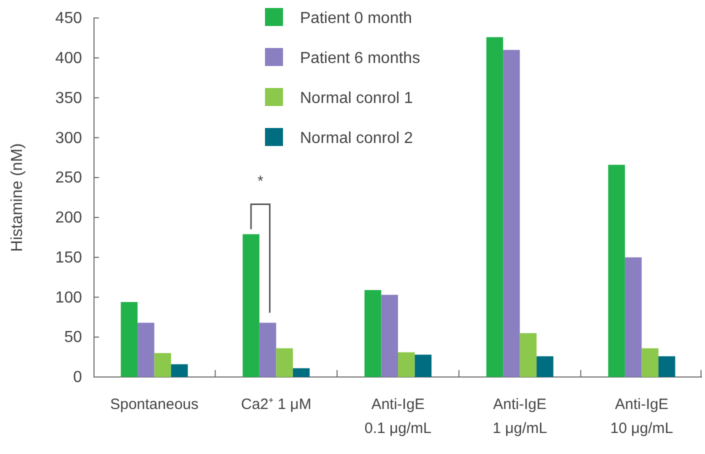 Image resolution: width=705 pixels, height=454 pixels. Describe the element at coordinates (68, 138) in the screenshot. I see `y-tick-label: 300` at that location.